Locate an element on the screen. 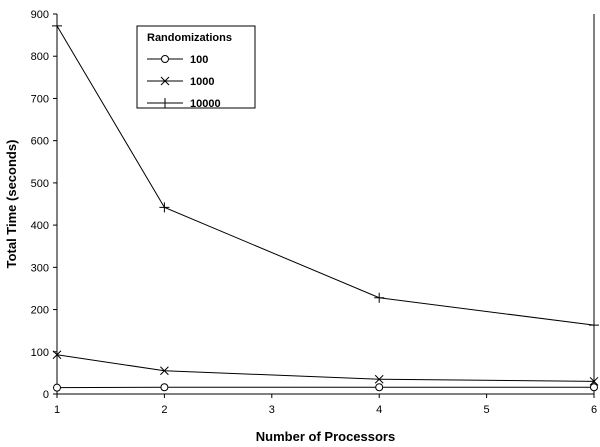 This screenshot has height=447, width=600. y-tick-label: 400 is located at coordinates (40, 226).